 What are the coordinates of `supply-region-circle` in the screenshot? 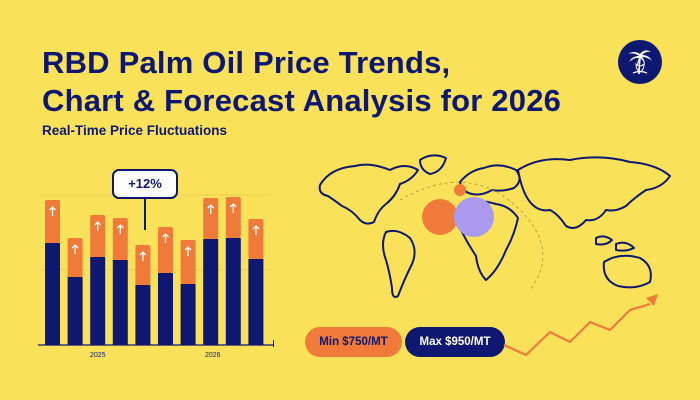 It's located at (440, 217).